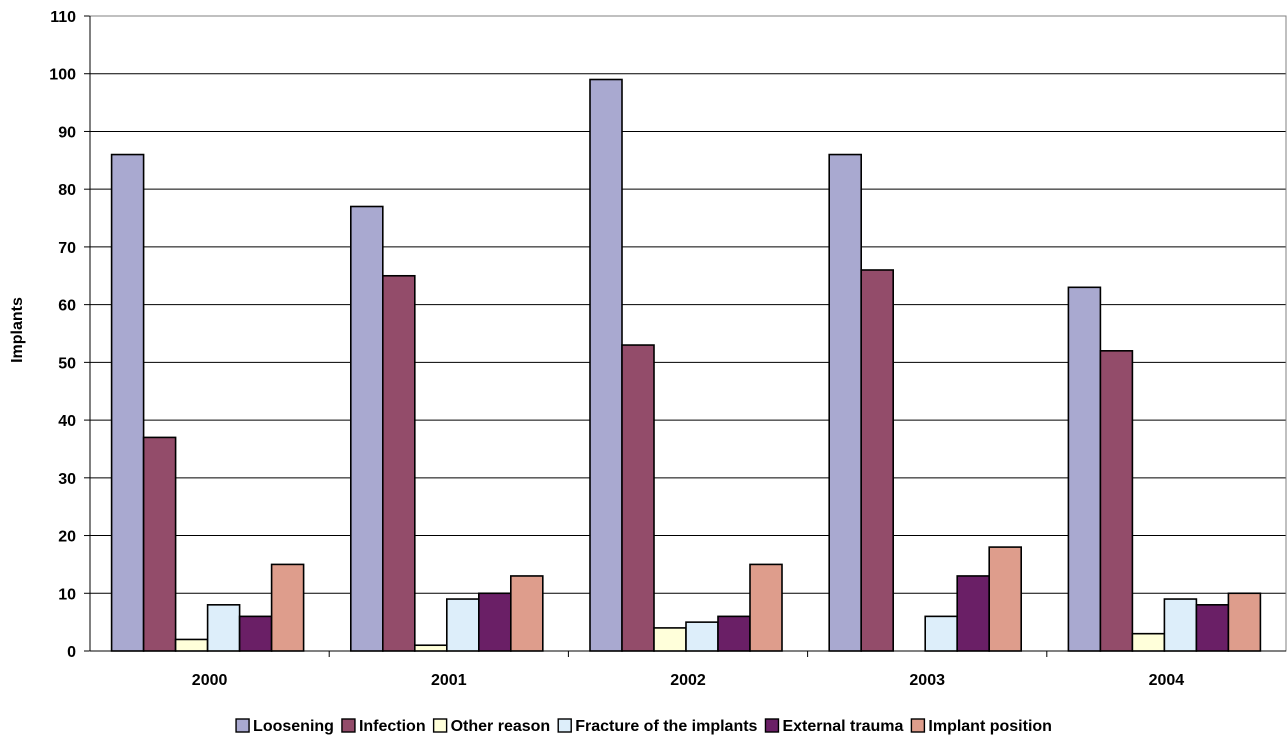 The width and height of the screenshot is (1288, 754). I want to click on bar-loosening-2004, so click(1084, 469).